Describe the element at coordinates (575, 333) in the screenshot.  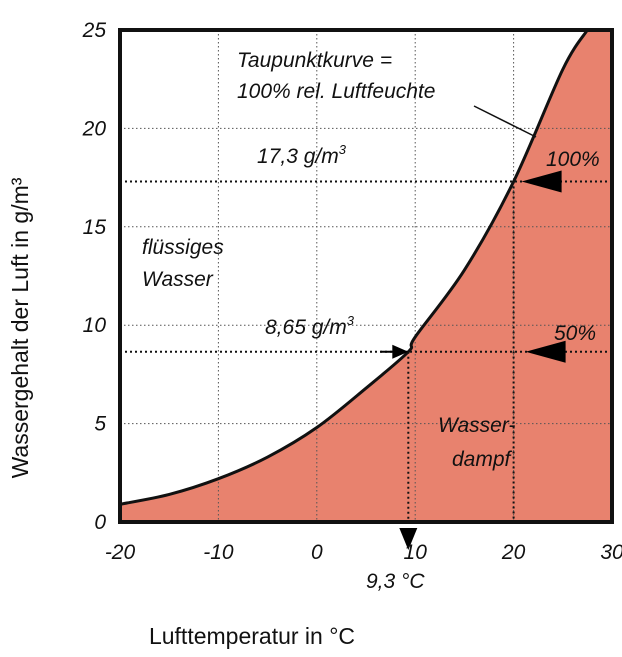
I see `pct-50-label: 50%` at that location.